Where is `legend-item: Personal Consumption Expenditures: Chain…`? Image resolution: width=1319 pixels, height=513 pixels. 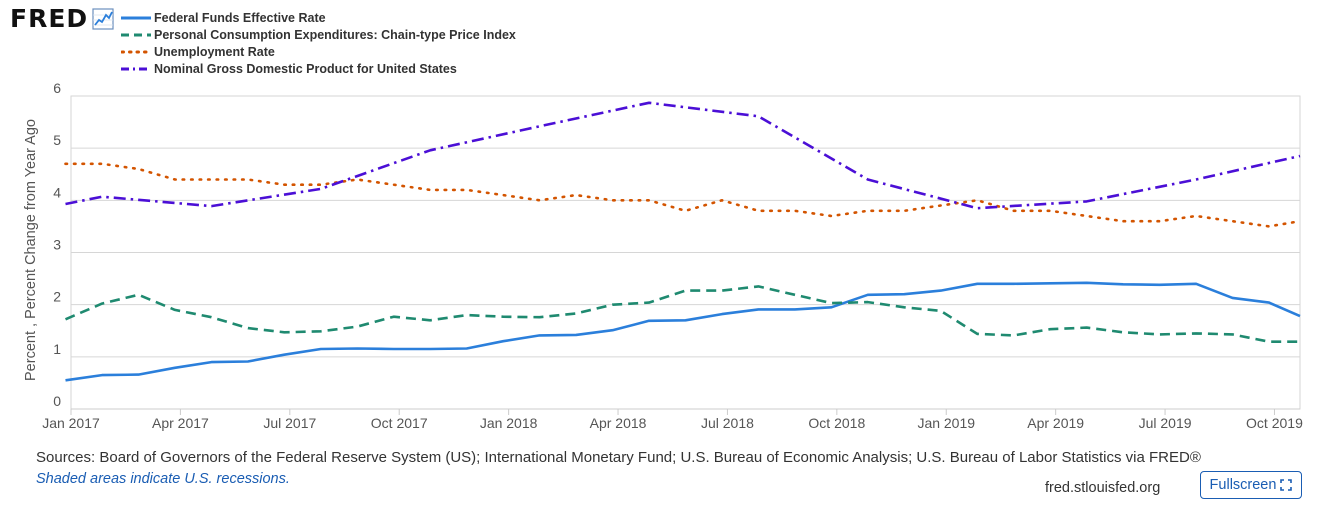 legend-item: Personal Consumption Expenditures: Chain… is located at coordinates (318, 34).